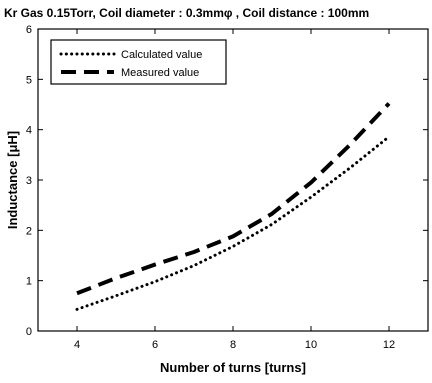 The width and height of the screenshot is (432, 383). What do you see at coordinates (12, 180) in the screenshot?
I see `y-axis-label: Inductance [μH]` at bounding box center [12, 180].